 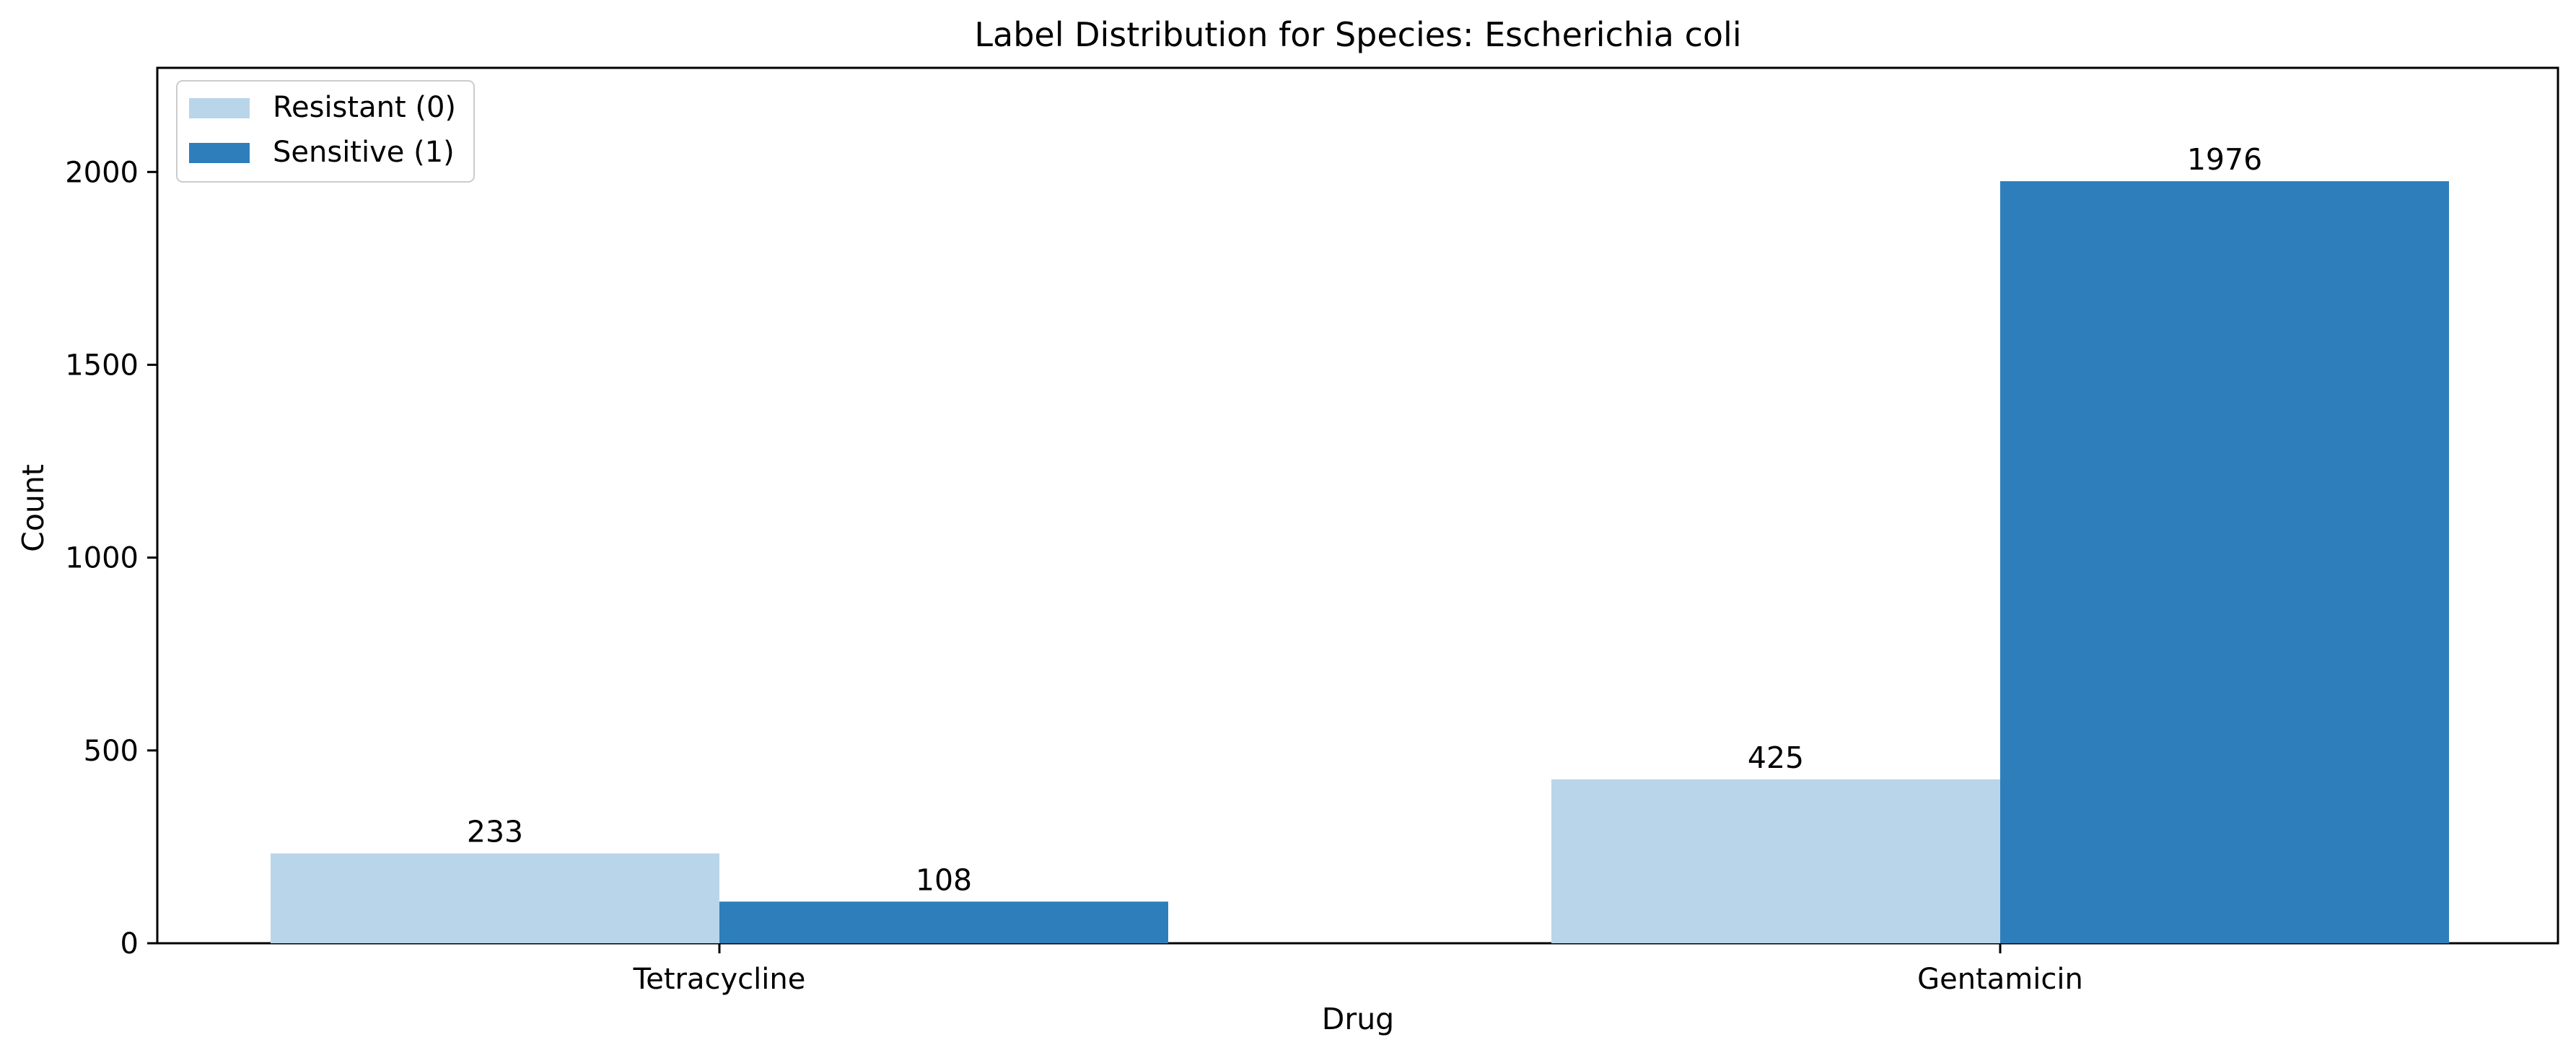 I want to click on x-tick-label: Tetracycline, so click(x=719, y=979).